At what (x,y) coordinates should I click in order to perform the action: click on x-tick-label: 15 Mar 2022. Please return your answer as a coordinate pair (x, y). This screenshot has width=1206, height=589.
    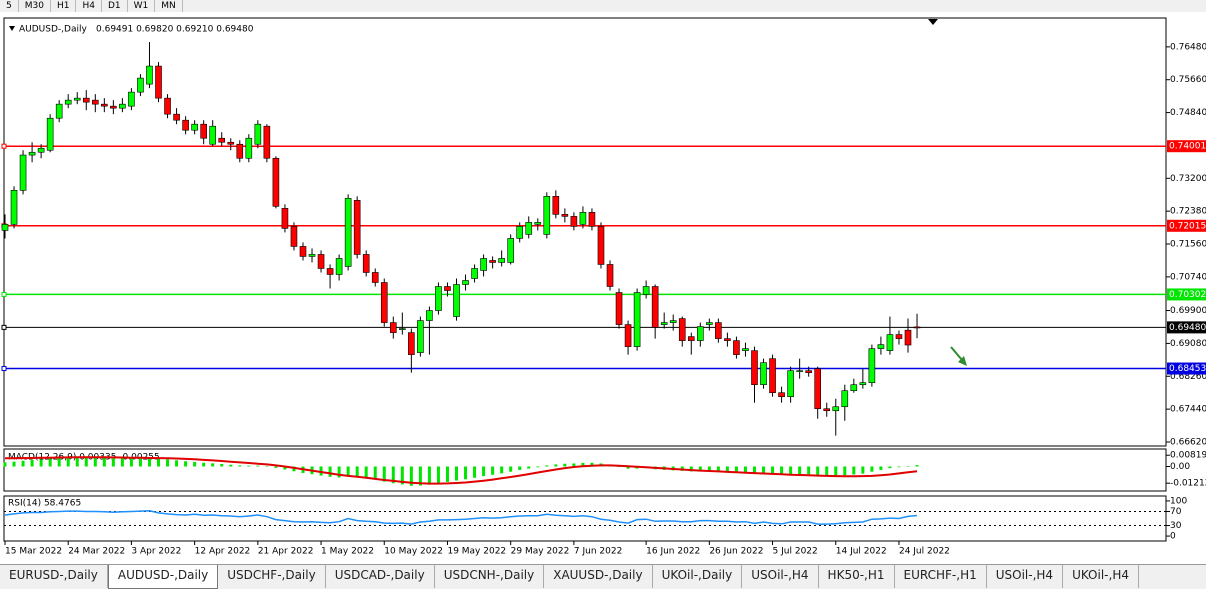
    Looking at the image, I should click on (33, 552).